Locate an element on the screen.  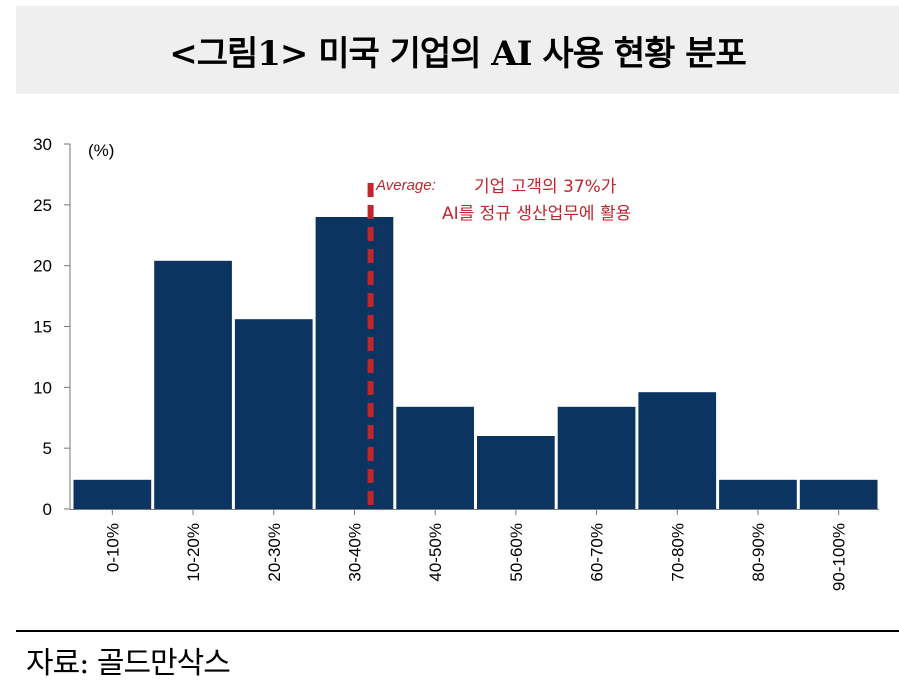
x-tick-label: 70-80% is located at coordinates (677, 552).